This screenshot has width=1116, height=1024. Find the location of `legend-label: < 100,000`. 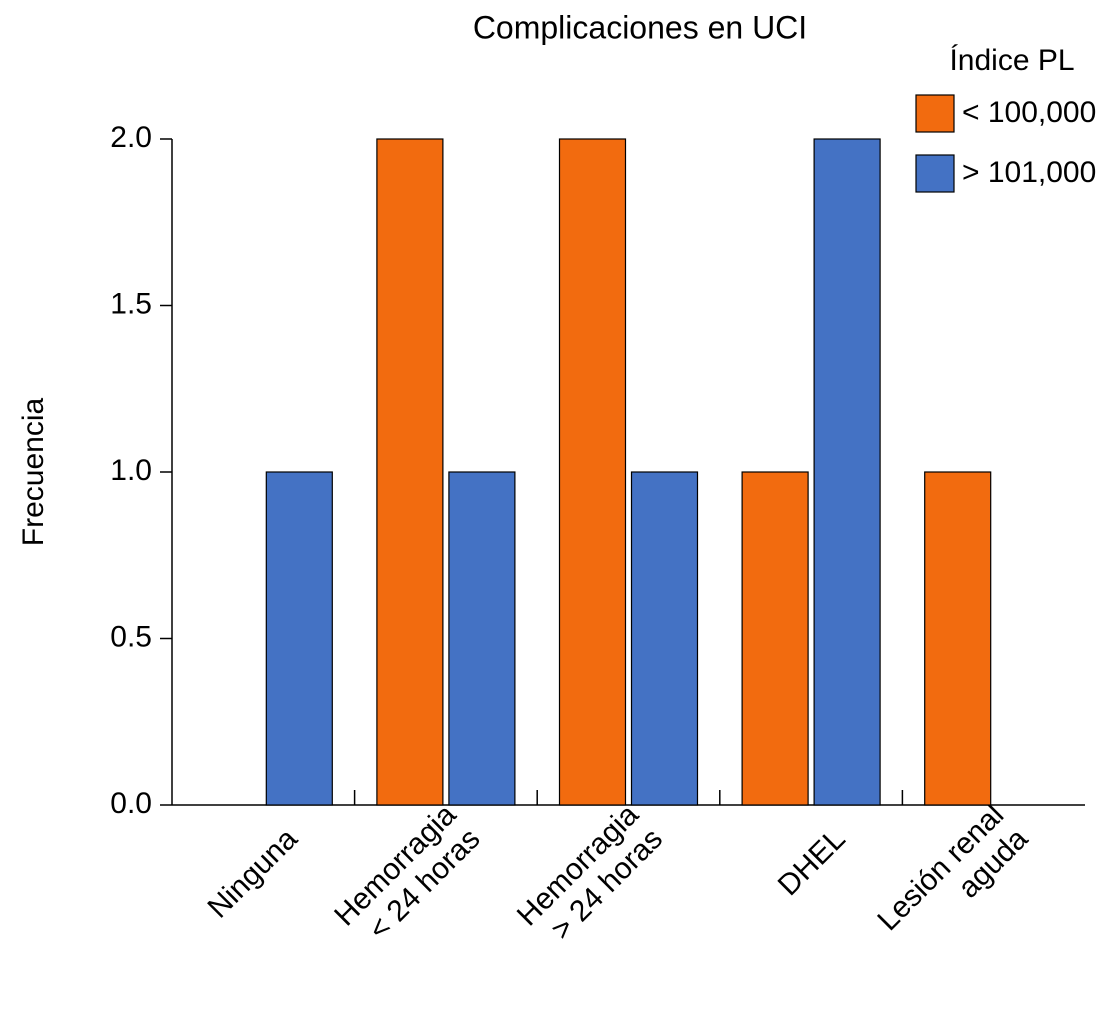

legend-label: < 100,000 is located at coordinates (1029, 112).